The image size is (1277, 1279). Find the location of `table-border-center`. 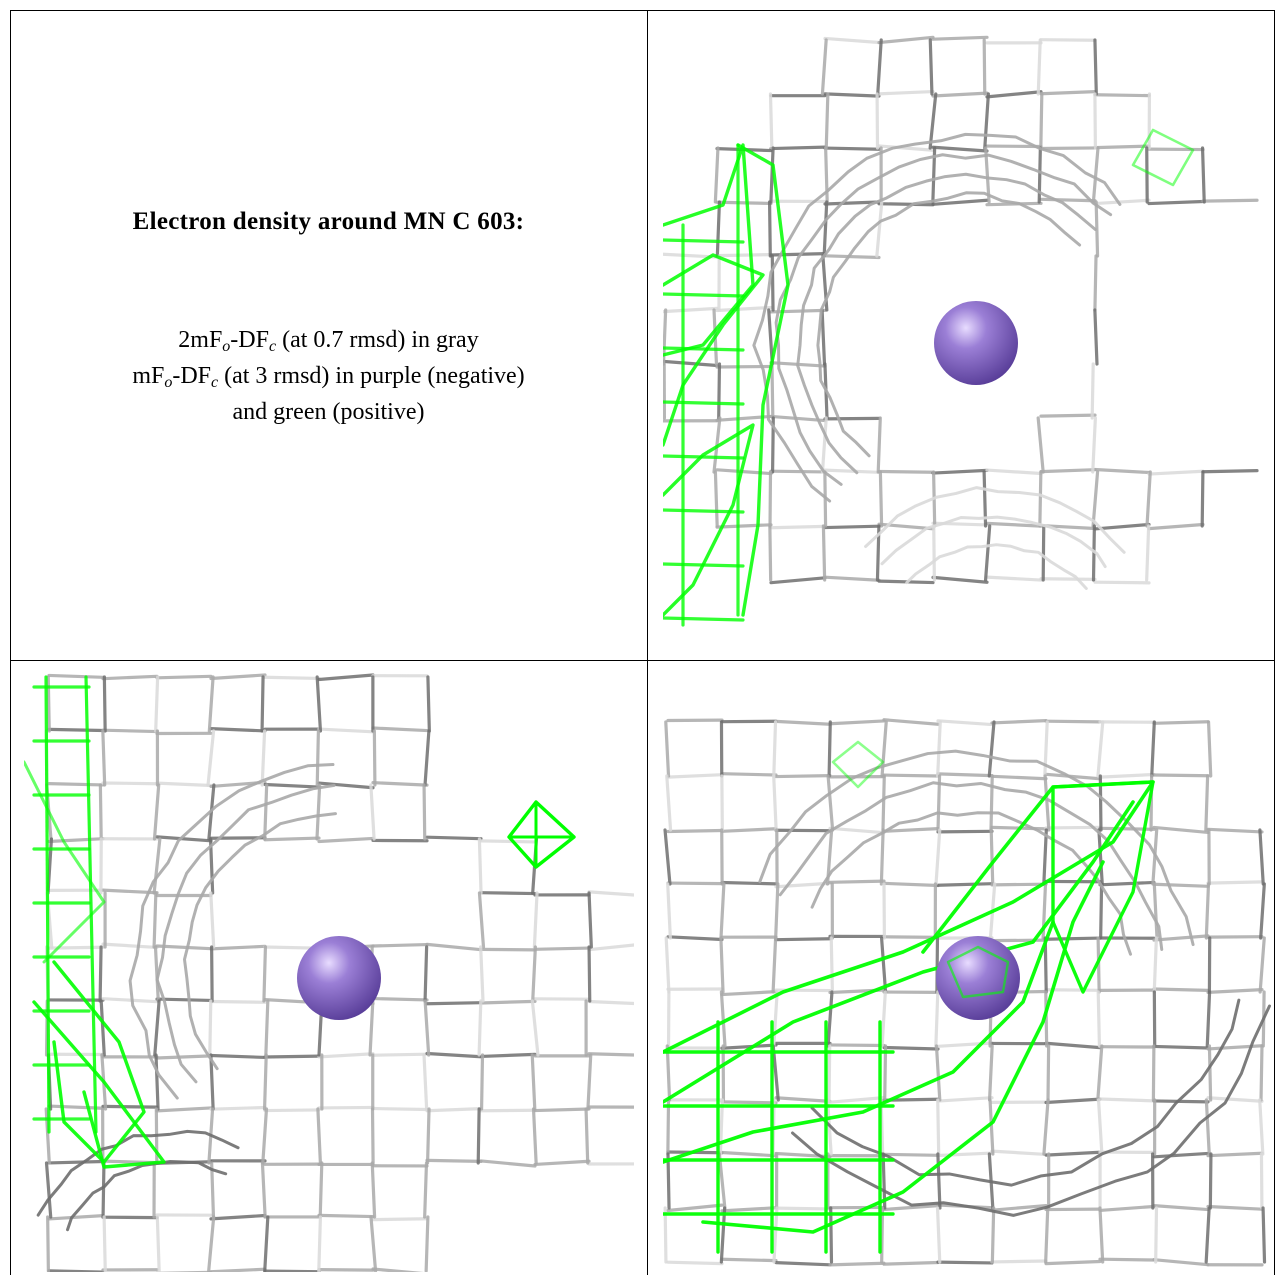

table-border-center is located at coordinates (647, 642).